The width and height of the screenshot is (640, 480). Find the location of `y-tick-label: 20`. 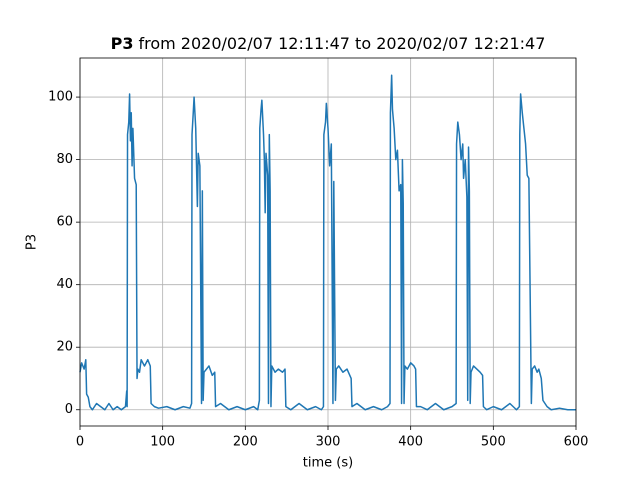

y-tick-label: 20 is located at coordinates (64, 347).